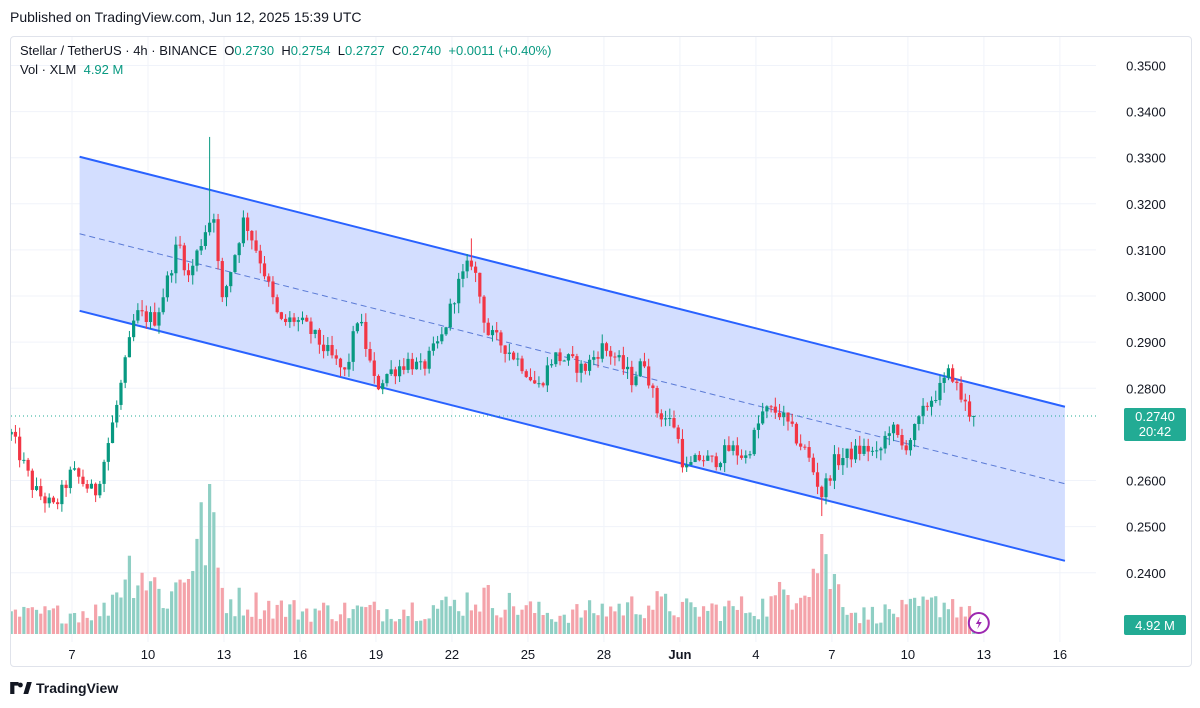 This screenshot has height=708, width=1200. Describe the element at coordinates (396, 50) in the screenshot. I see `close-key: C` at that location.